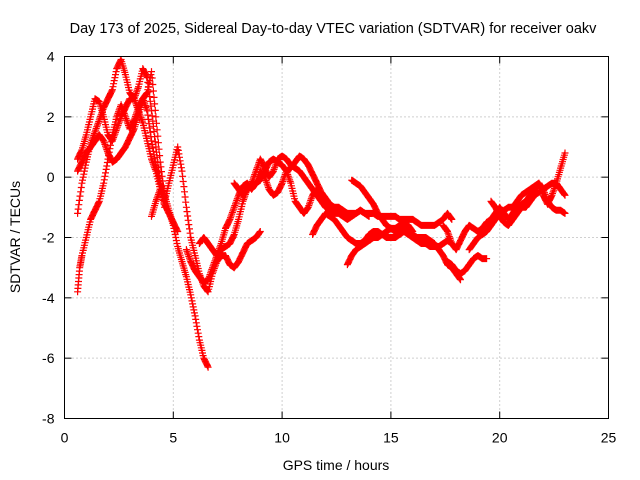  Describe the element at coordinates (51, 57) in the screenshot. I see `y-tick-label: 4` at that location.